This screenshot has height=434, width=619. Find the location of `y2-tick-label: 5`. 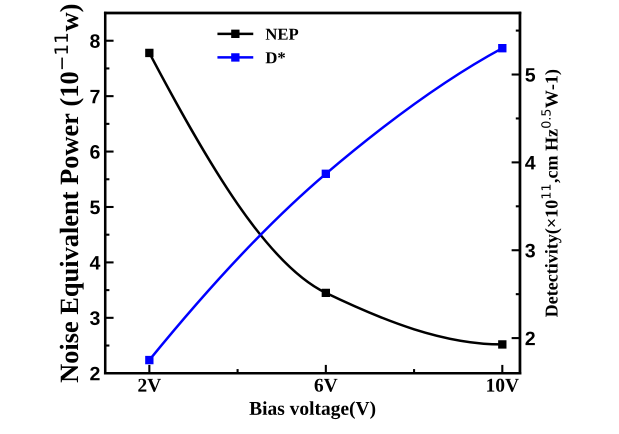

y2-tick-label: 5 is located at coordinates (530, 75).